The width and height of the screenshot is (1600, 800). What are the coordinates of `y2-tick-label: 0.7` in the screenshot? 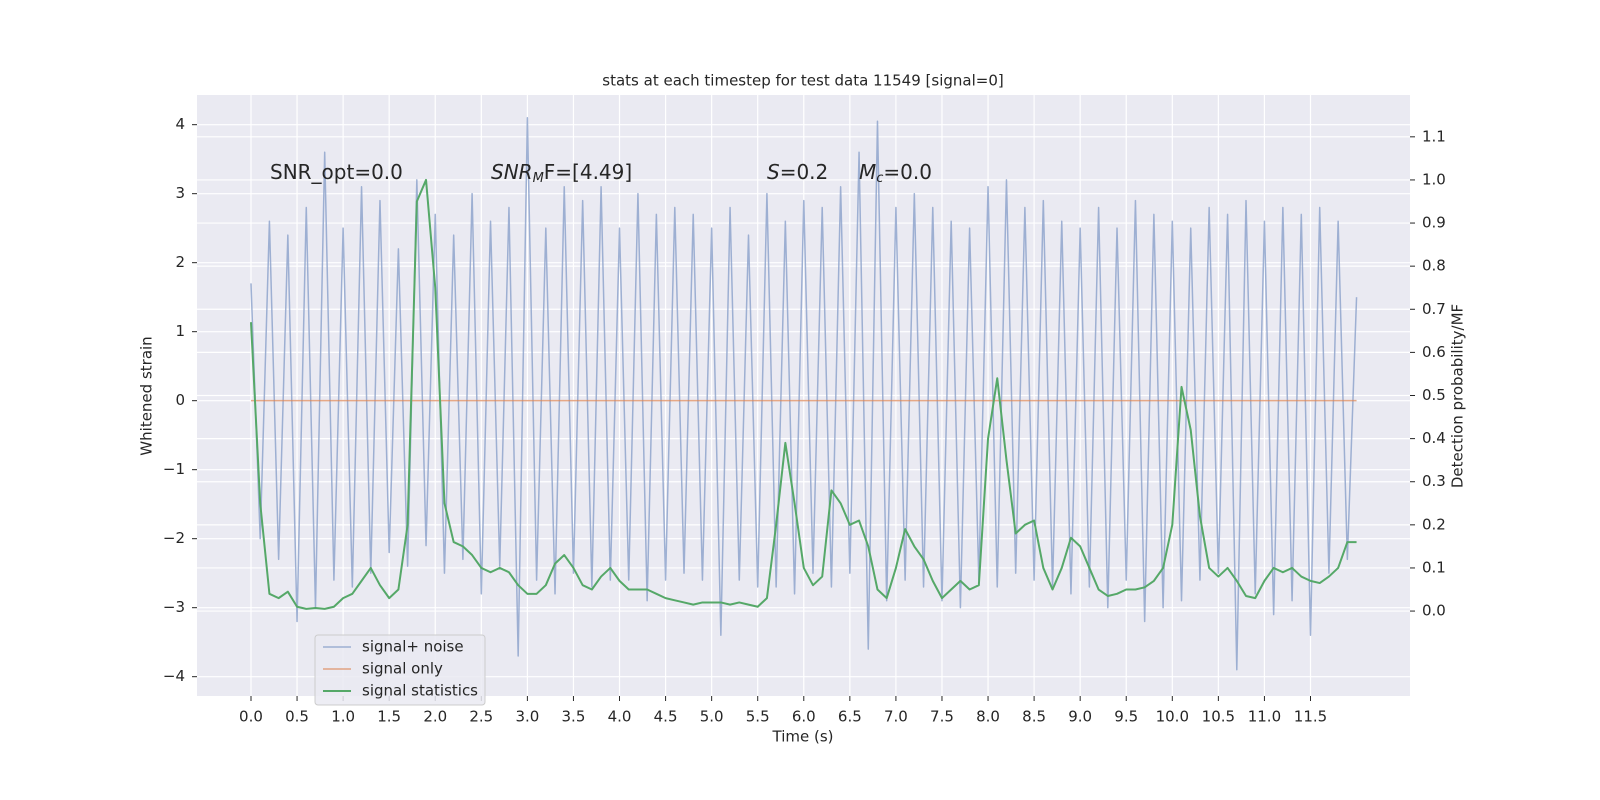 It's located at (1434, 309).